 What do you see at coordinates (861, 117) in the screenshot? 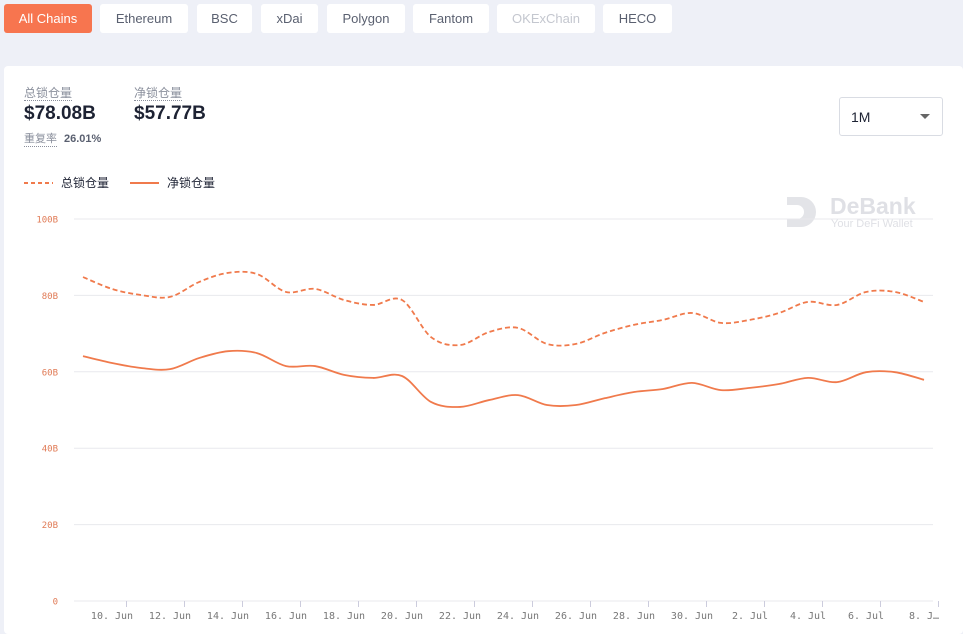
I see `range-value: 1M` at bounding box center [861, 117].